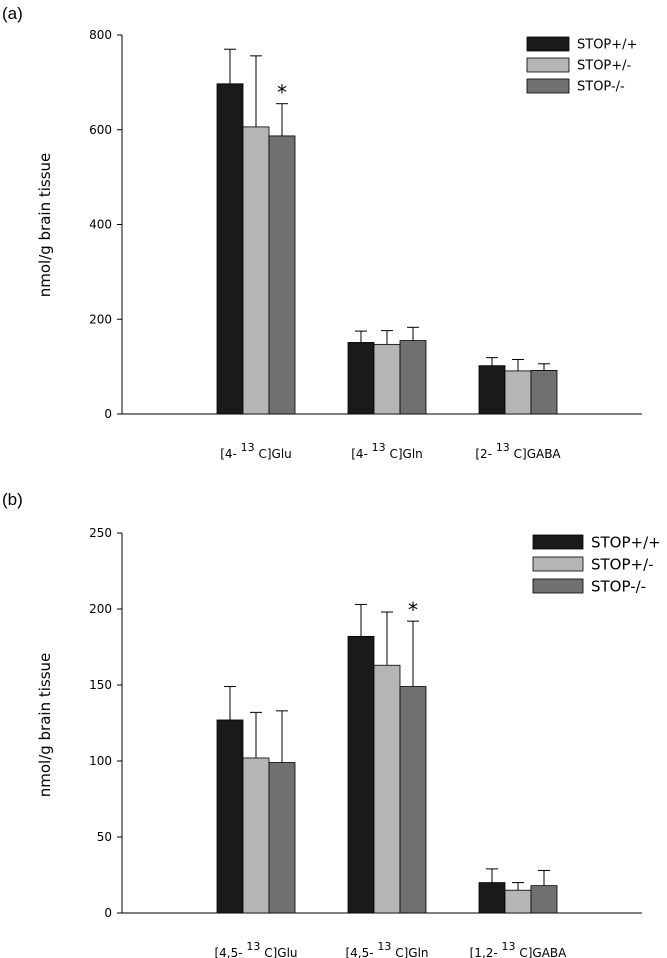  I want to click on y-tick-label: 600, so click(100, 130).